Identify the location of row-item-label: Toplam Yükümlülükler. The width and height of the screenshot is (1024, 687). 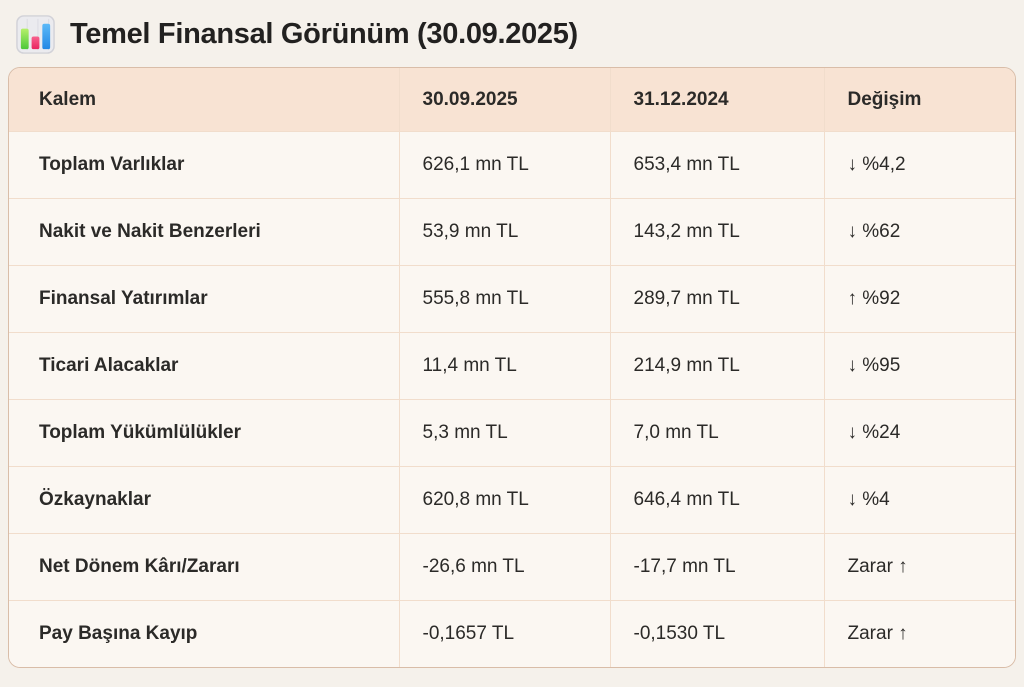
(204, 433).